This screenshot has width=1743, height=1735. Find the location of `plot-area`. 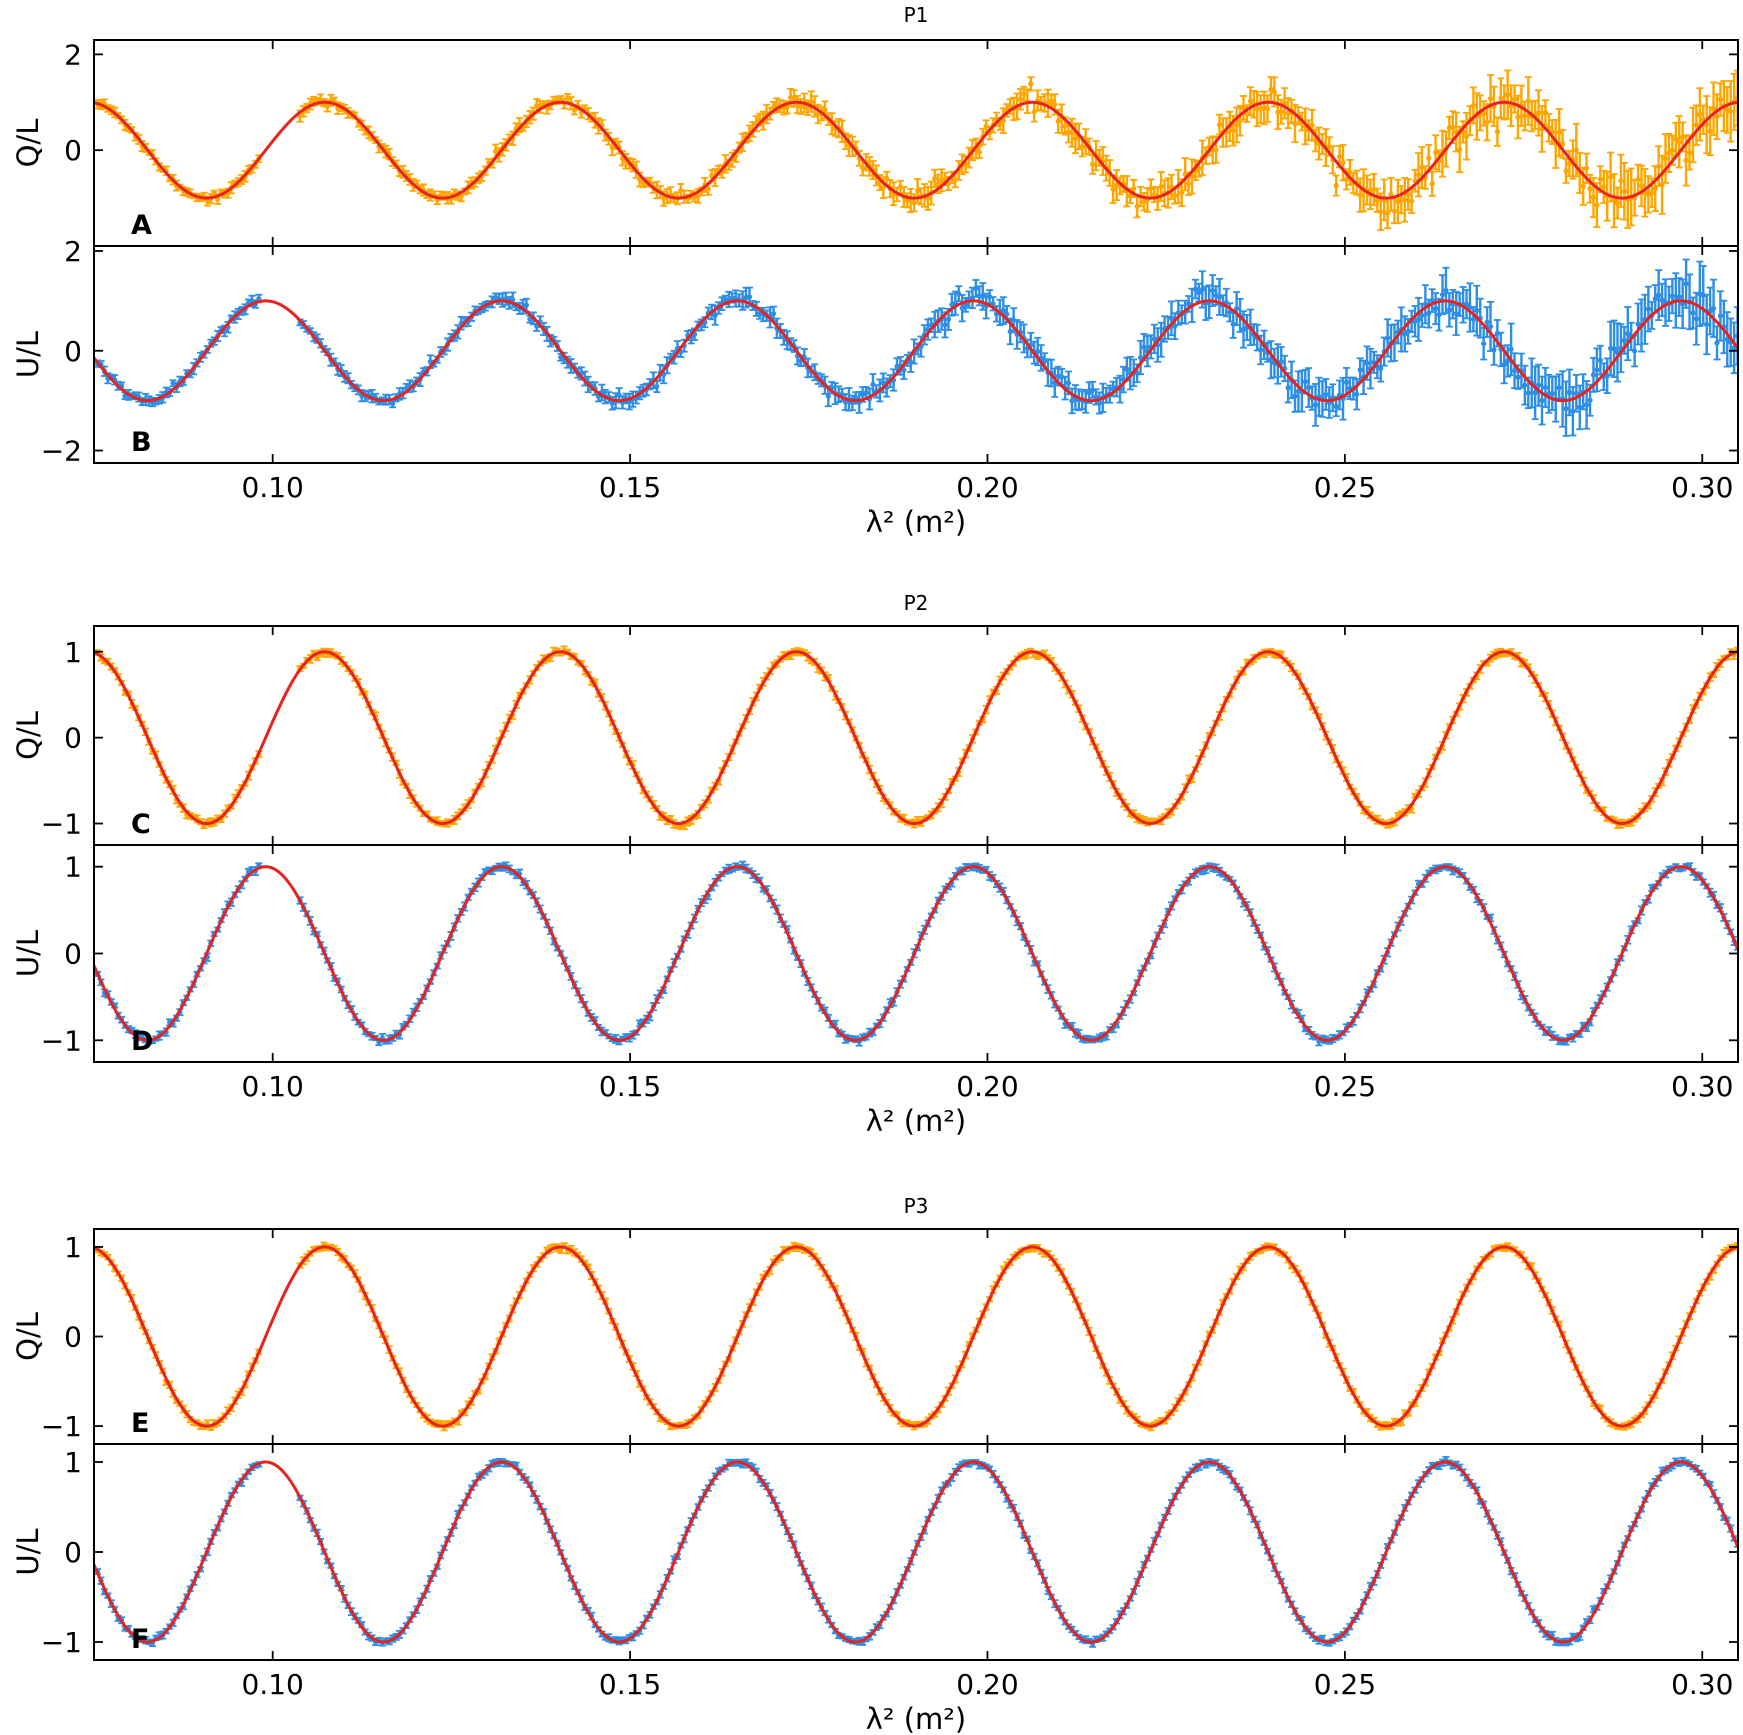

plot-area is located at coordinates (916, 738).